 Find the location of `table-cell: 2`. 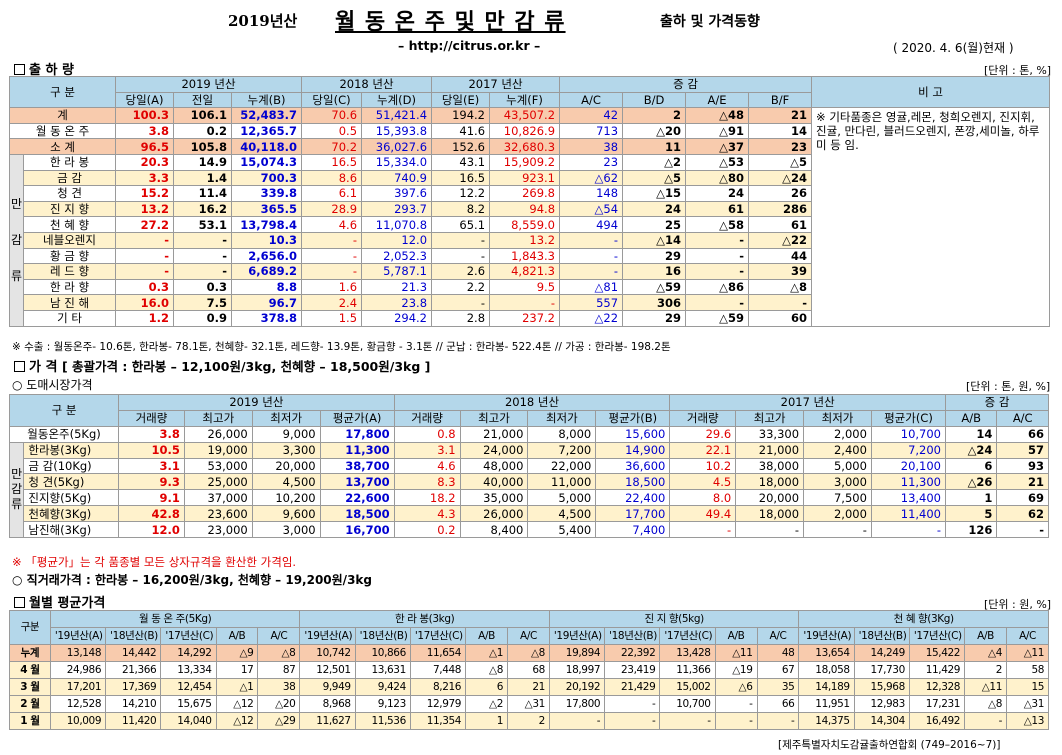

table-cell: 2 is located at coordinates (528, 721).